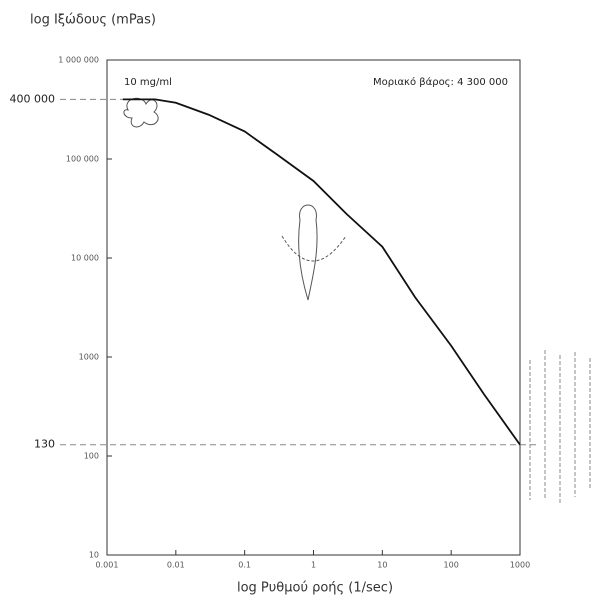 This screenshot has width=599, height=600. I want to click on x-tick-label: 1000, so click(520, 565).